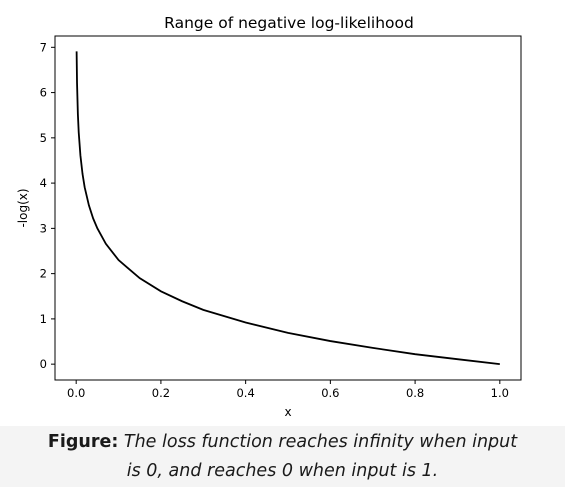 The height and width of the screenshot is (487, 565). Describe the element at coordinates (161, 393) in the screenshot. I see `x-tick-label: 0.2` at that location.